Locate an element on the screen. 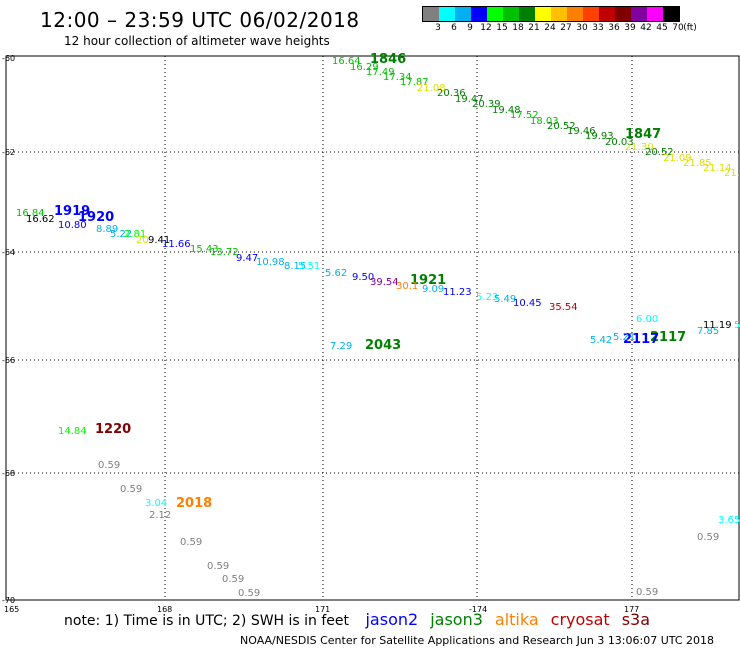 This screenshot has width=740, height=650. wave-height-label: 17.87 is located at coordinates (414, 82).